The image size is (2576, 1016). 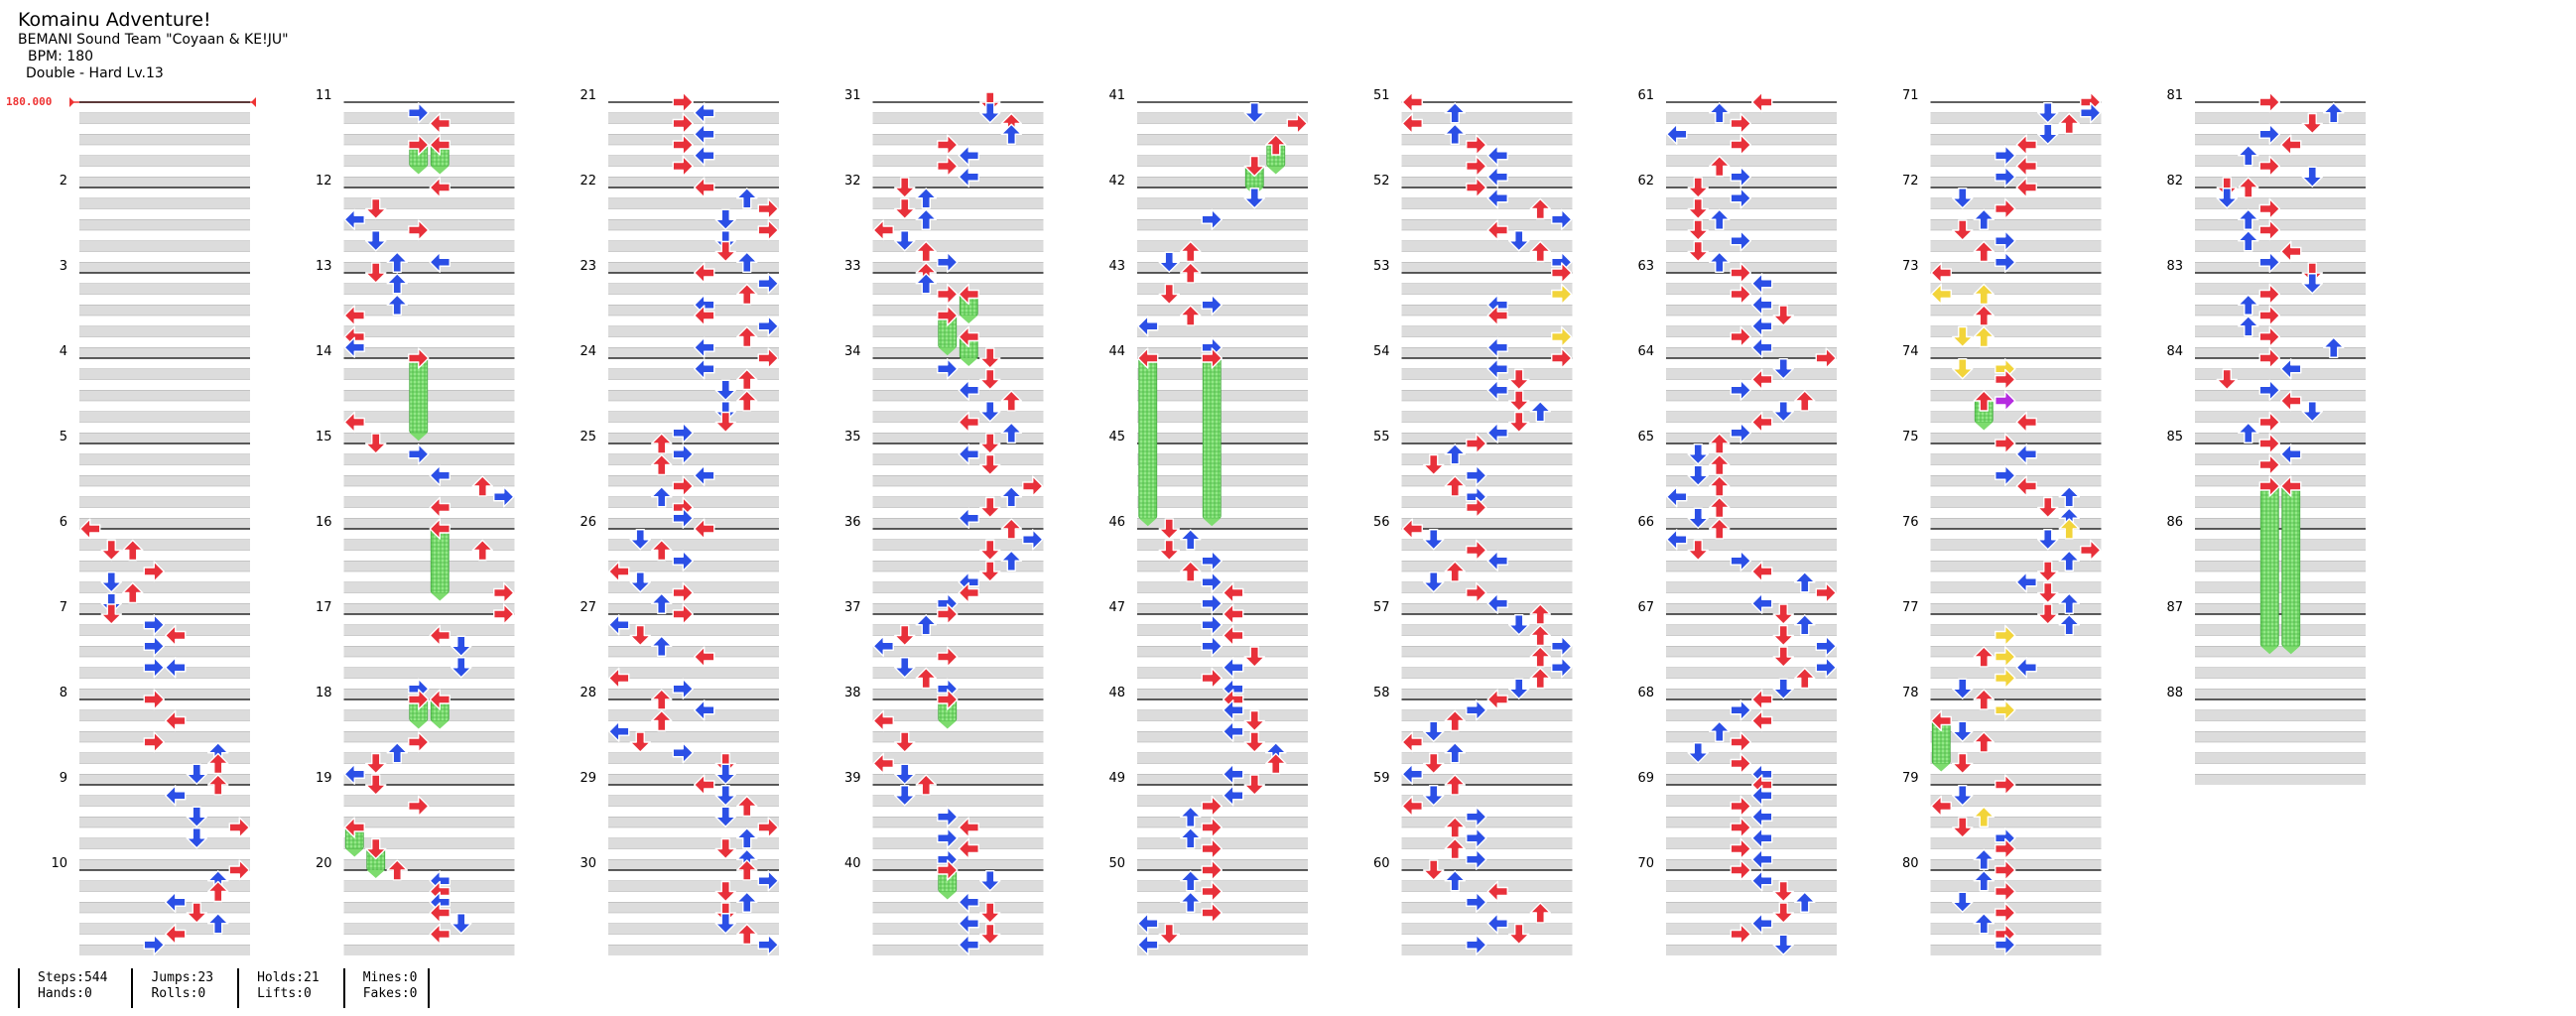 What do you see at coordinates (2174, 181) in the screenshot?
I see `measure-number: 82` at bounding box center [2174, 181].